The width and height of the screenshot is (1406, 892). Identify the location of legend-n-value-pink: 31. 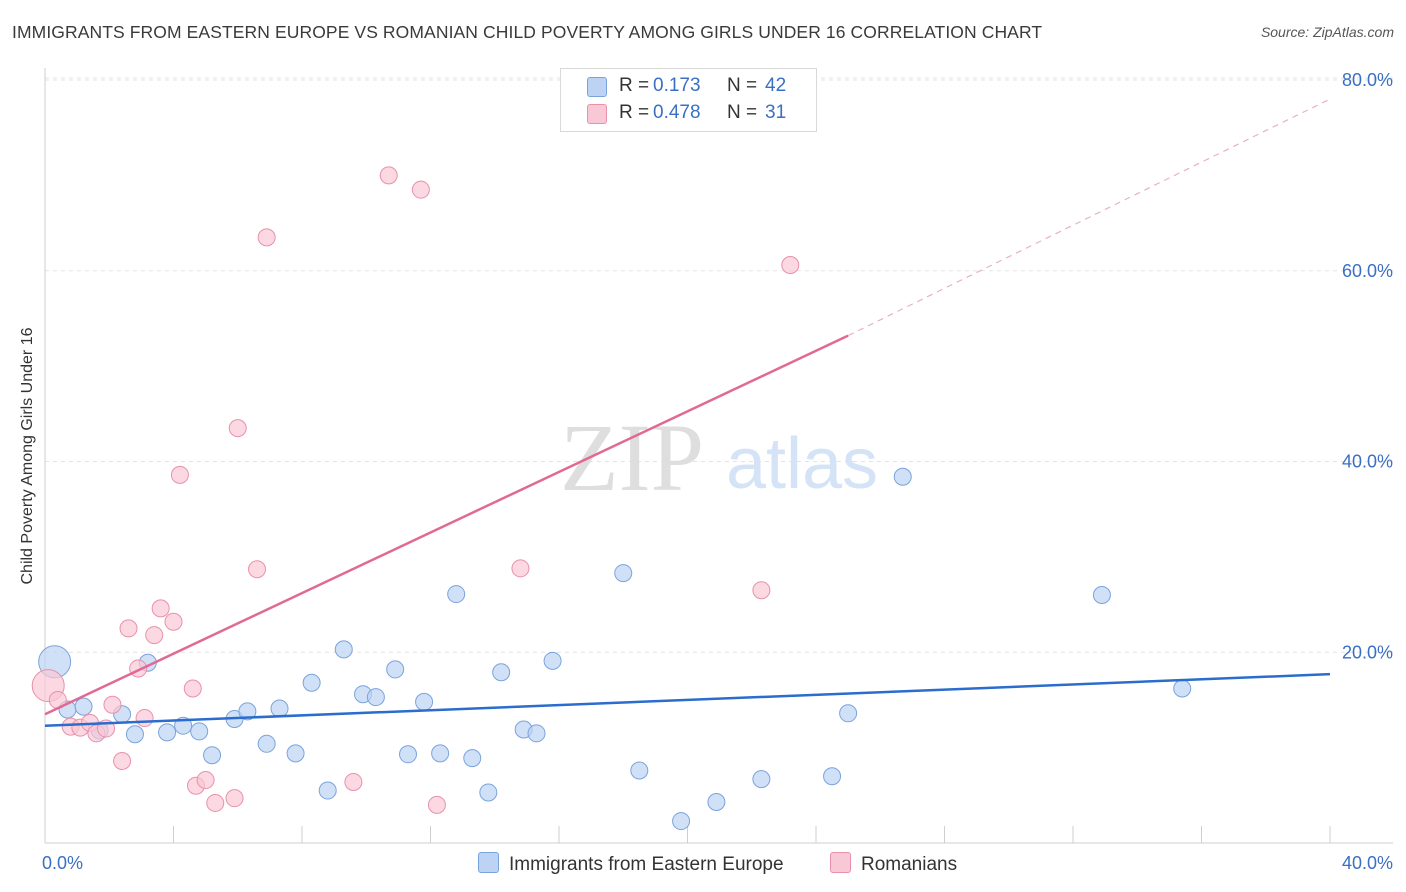
(776, 112).